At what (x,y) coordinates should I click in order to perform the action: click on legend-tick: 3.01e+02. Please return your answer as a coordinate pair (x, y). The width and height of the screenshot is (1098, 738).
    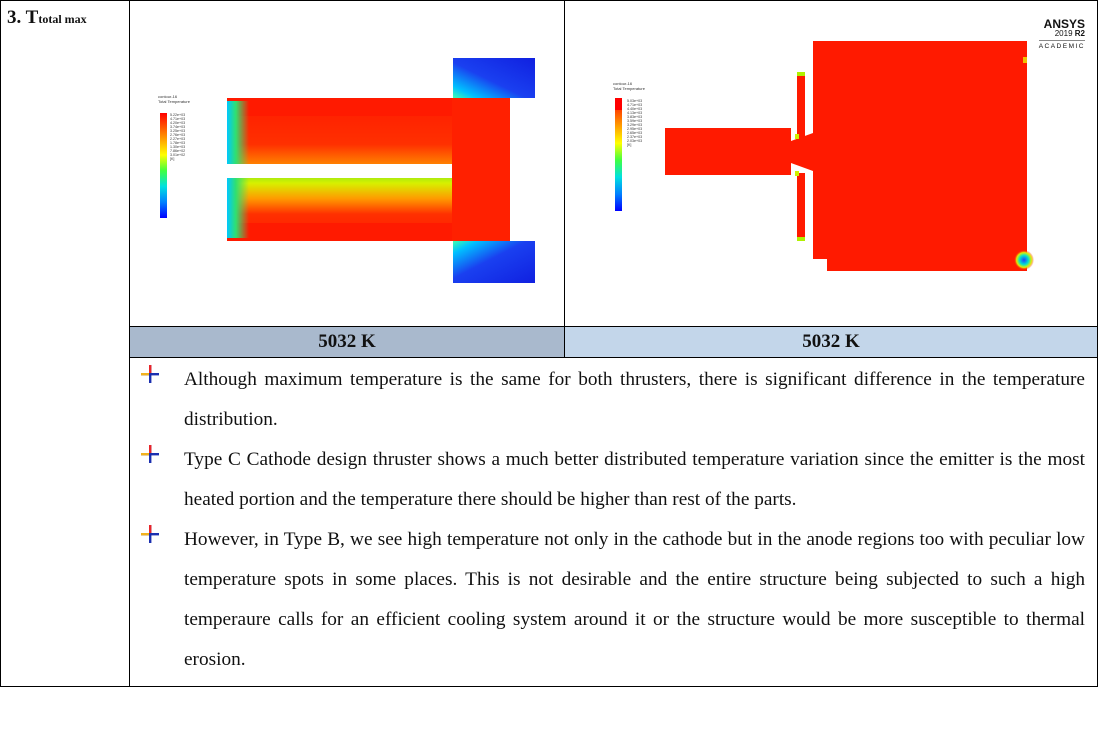
    Looking at the image, I should click on (178, 155).